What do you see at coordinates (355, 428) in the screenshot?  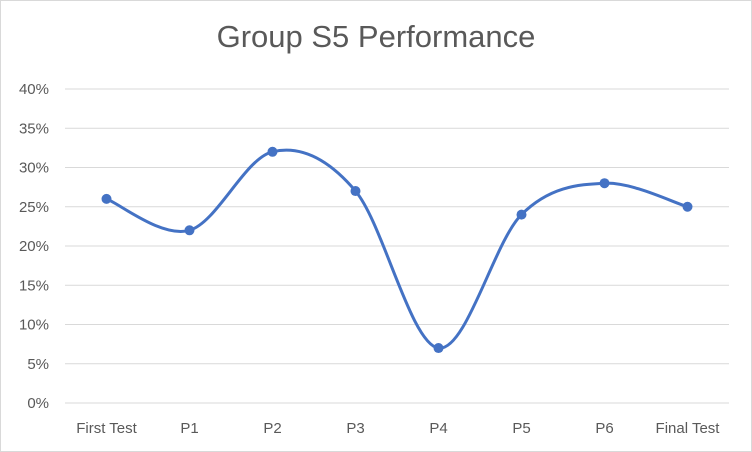 I see `x-tick-label: P3` at bounding box center [355, 428].